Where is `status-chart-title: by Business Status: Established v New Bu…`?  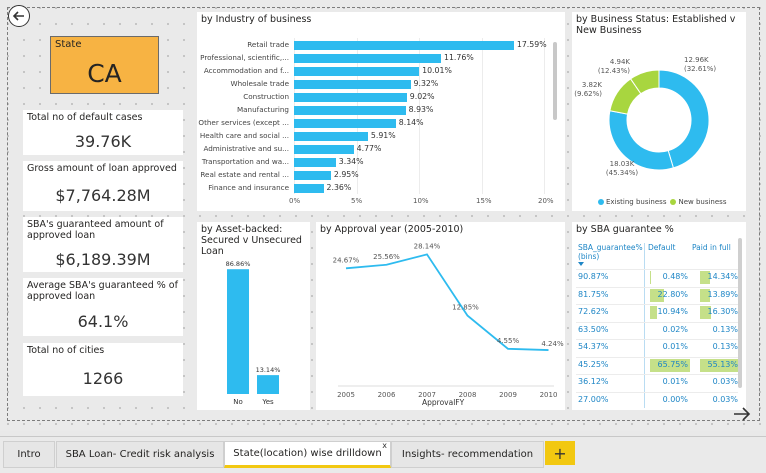 status-chart-title: by Business Status: Established v New Bu… is located at coordinates (656, 25).